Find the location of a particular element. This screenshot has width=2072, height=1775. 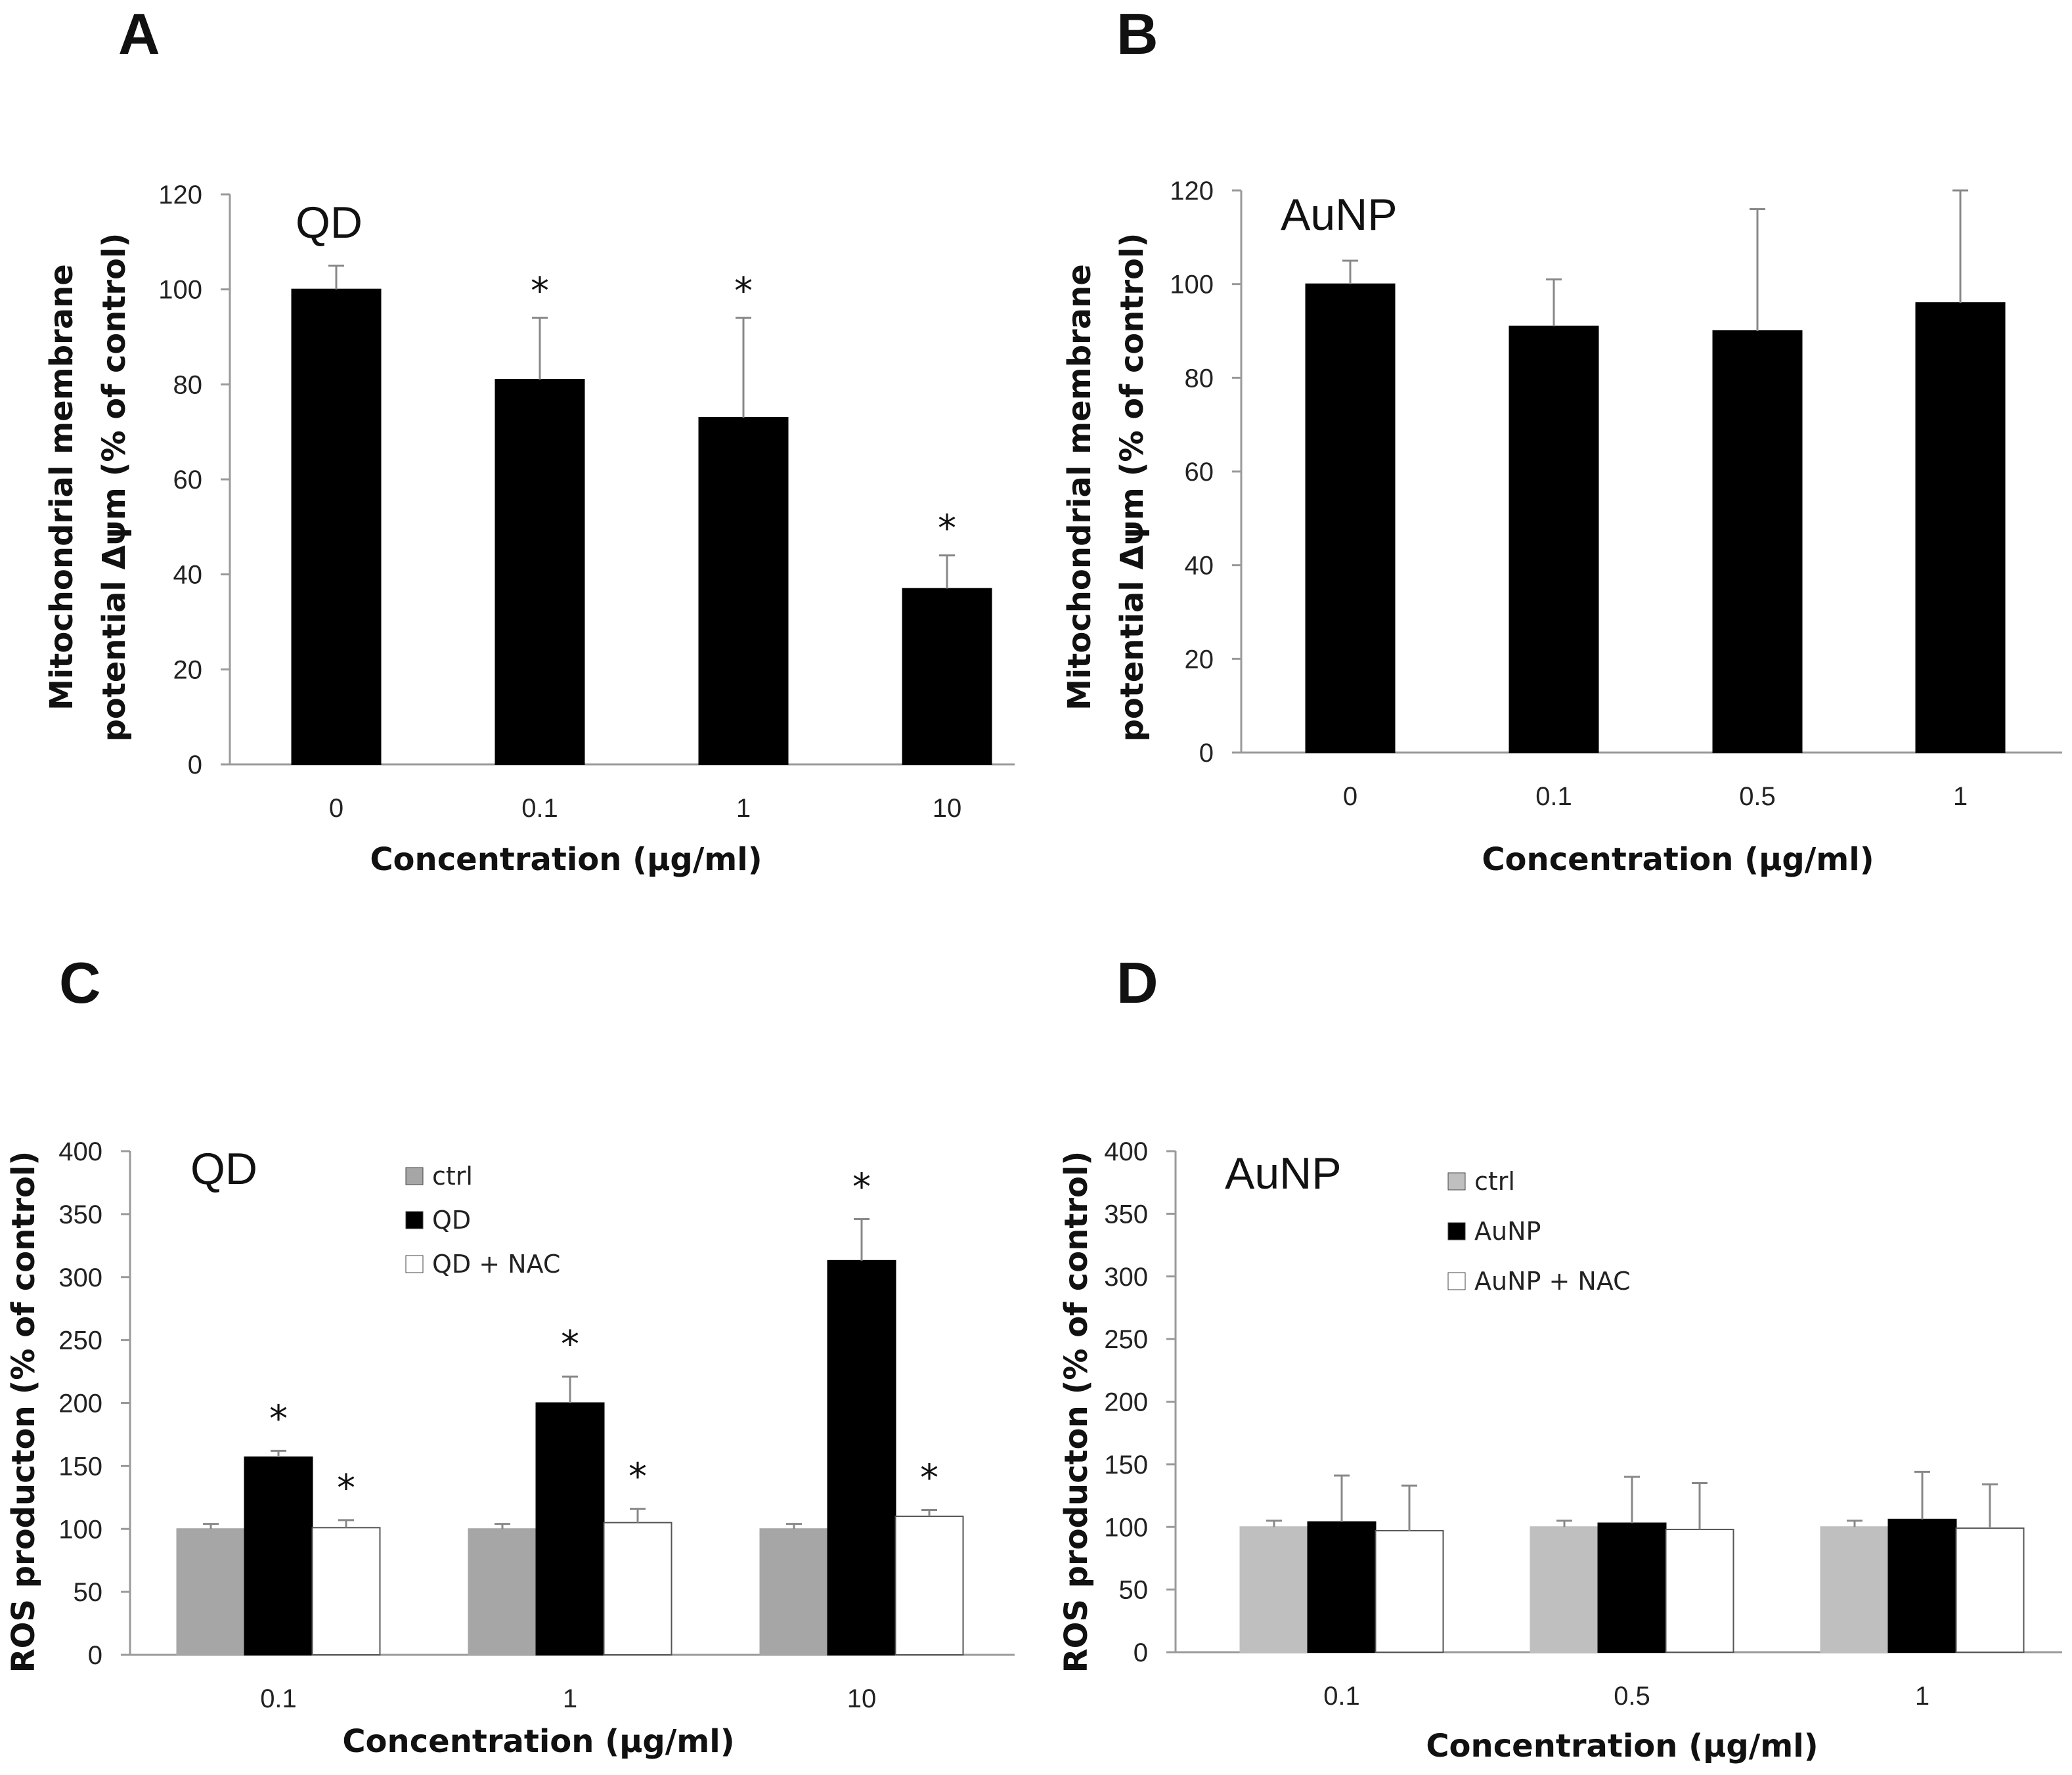

chart-c-title: QD is located at coordinates (224, 1169).